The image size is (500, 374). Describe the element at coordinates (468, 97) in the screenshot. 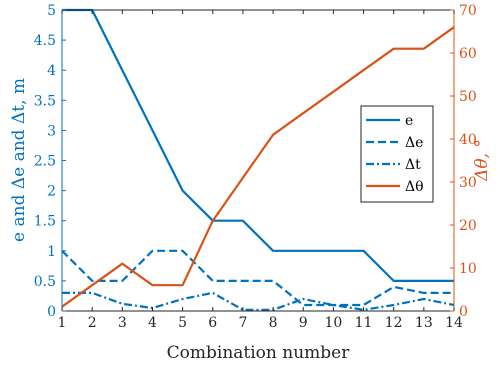

I see `right-y-tick-label-5: 50` at that location.